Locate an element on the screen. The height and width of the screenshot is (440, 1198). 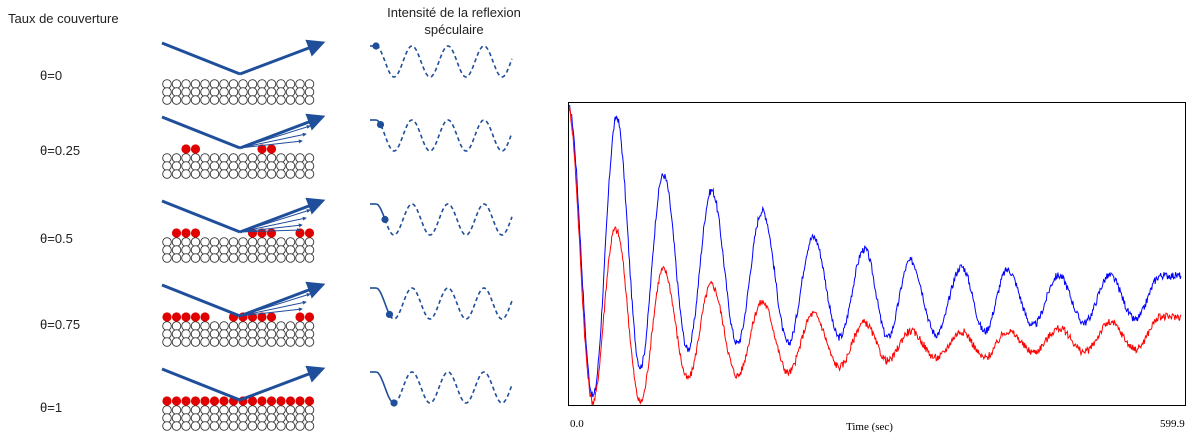
x-tick-min: 0.0 is located at coordinates (577, 424).